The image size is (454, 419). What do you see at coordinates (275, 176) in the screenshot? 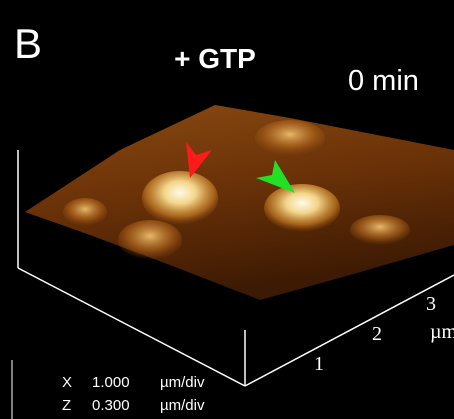
I see `green-arrowhead` at bounding box center [275, 176].